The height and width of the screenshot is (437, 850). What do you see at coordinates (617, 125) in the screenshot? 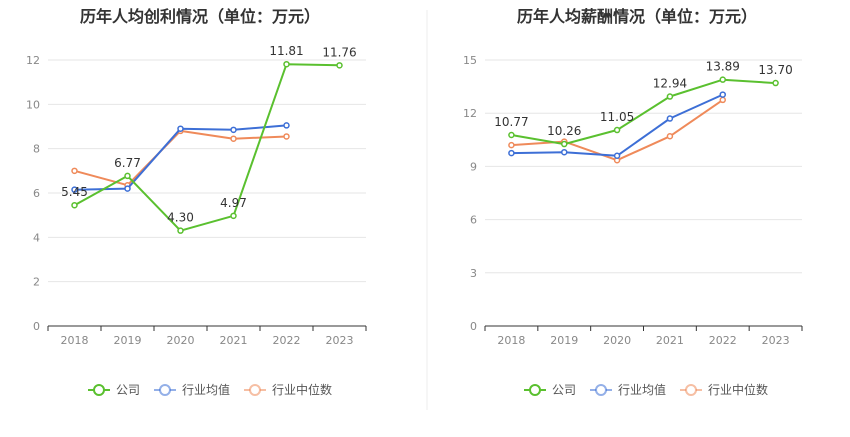
I see `series-line-industry-avg` at bounding box center [617, 125].